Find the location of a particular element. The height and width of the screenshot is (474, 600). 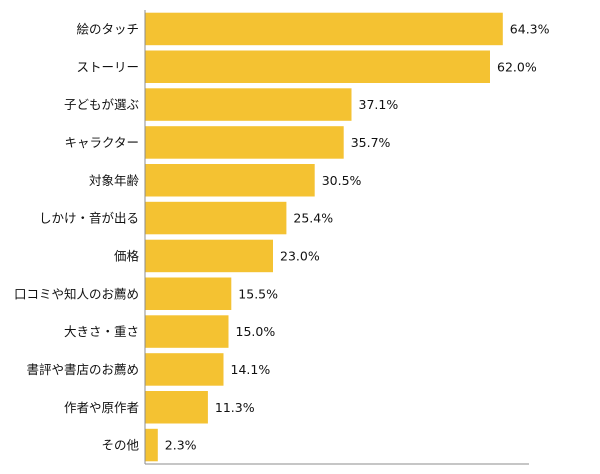

category-label: 口コミや知人のお薦め is located at coordinates (76, 293).